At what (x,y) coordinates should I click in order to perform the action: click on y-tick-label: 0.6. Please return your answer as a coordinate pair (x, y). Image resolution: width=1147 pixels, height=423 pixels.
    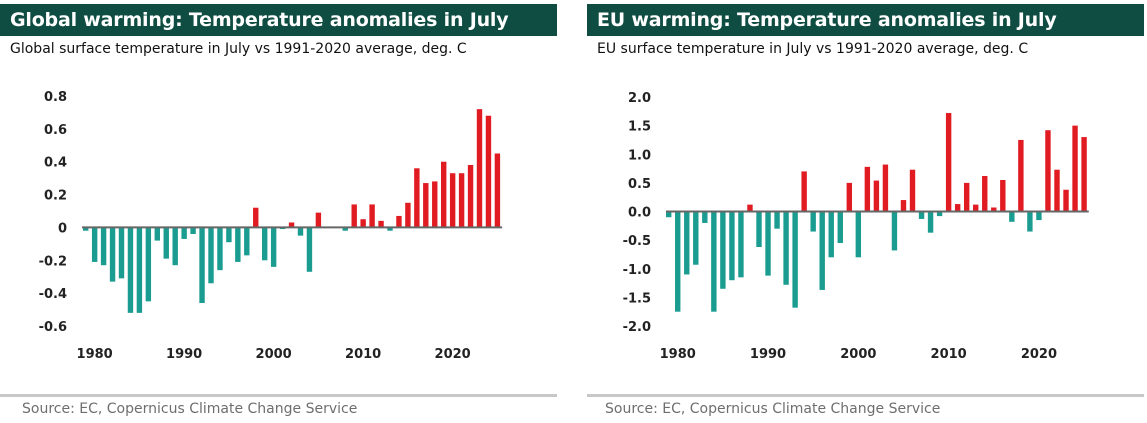
    Looking at the image, I should click on (55, 130).